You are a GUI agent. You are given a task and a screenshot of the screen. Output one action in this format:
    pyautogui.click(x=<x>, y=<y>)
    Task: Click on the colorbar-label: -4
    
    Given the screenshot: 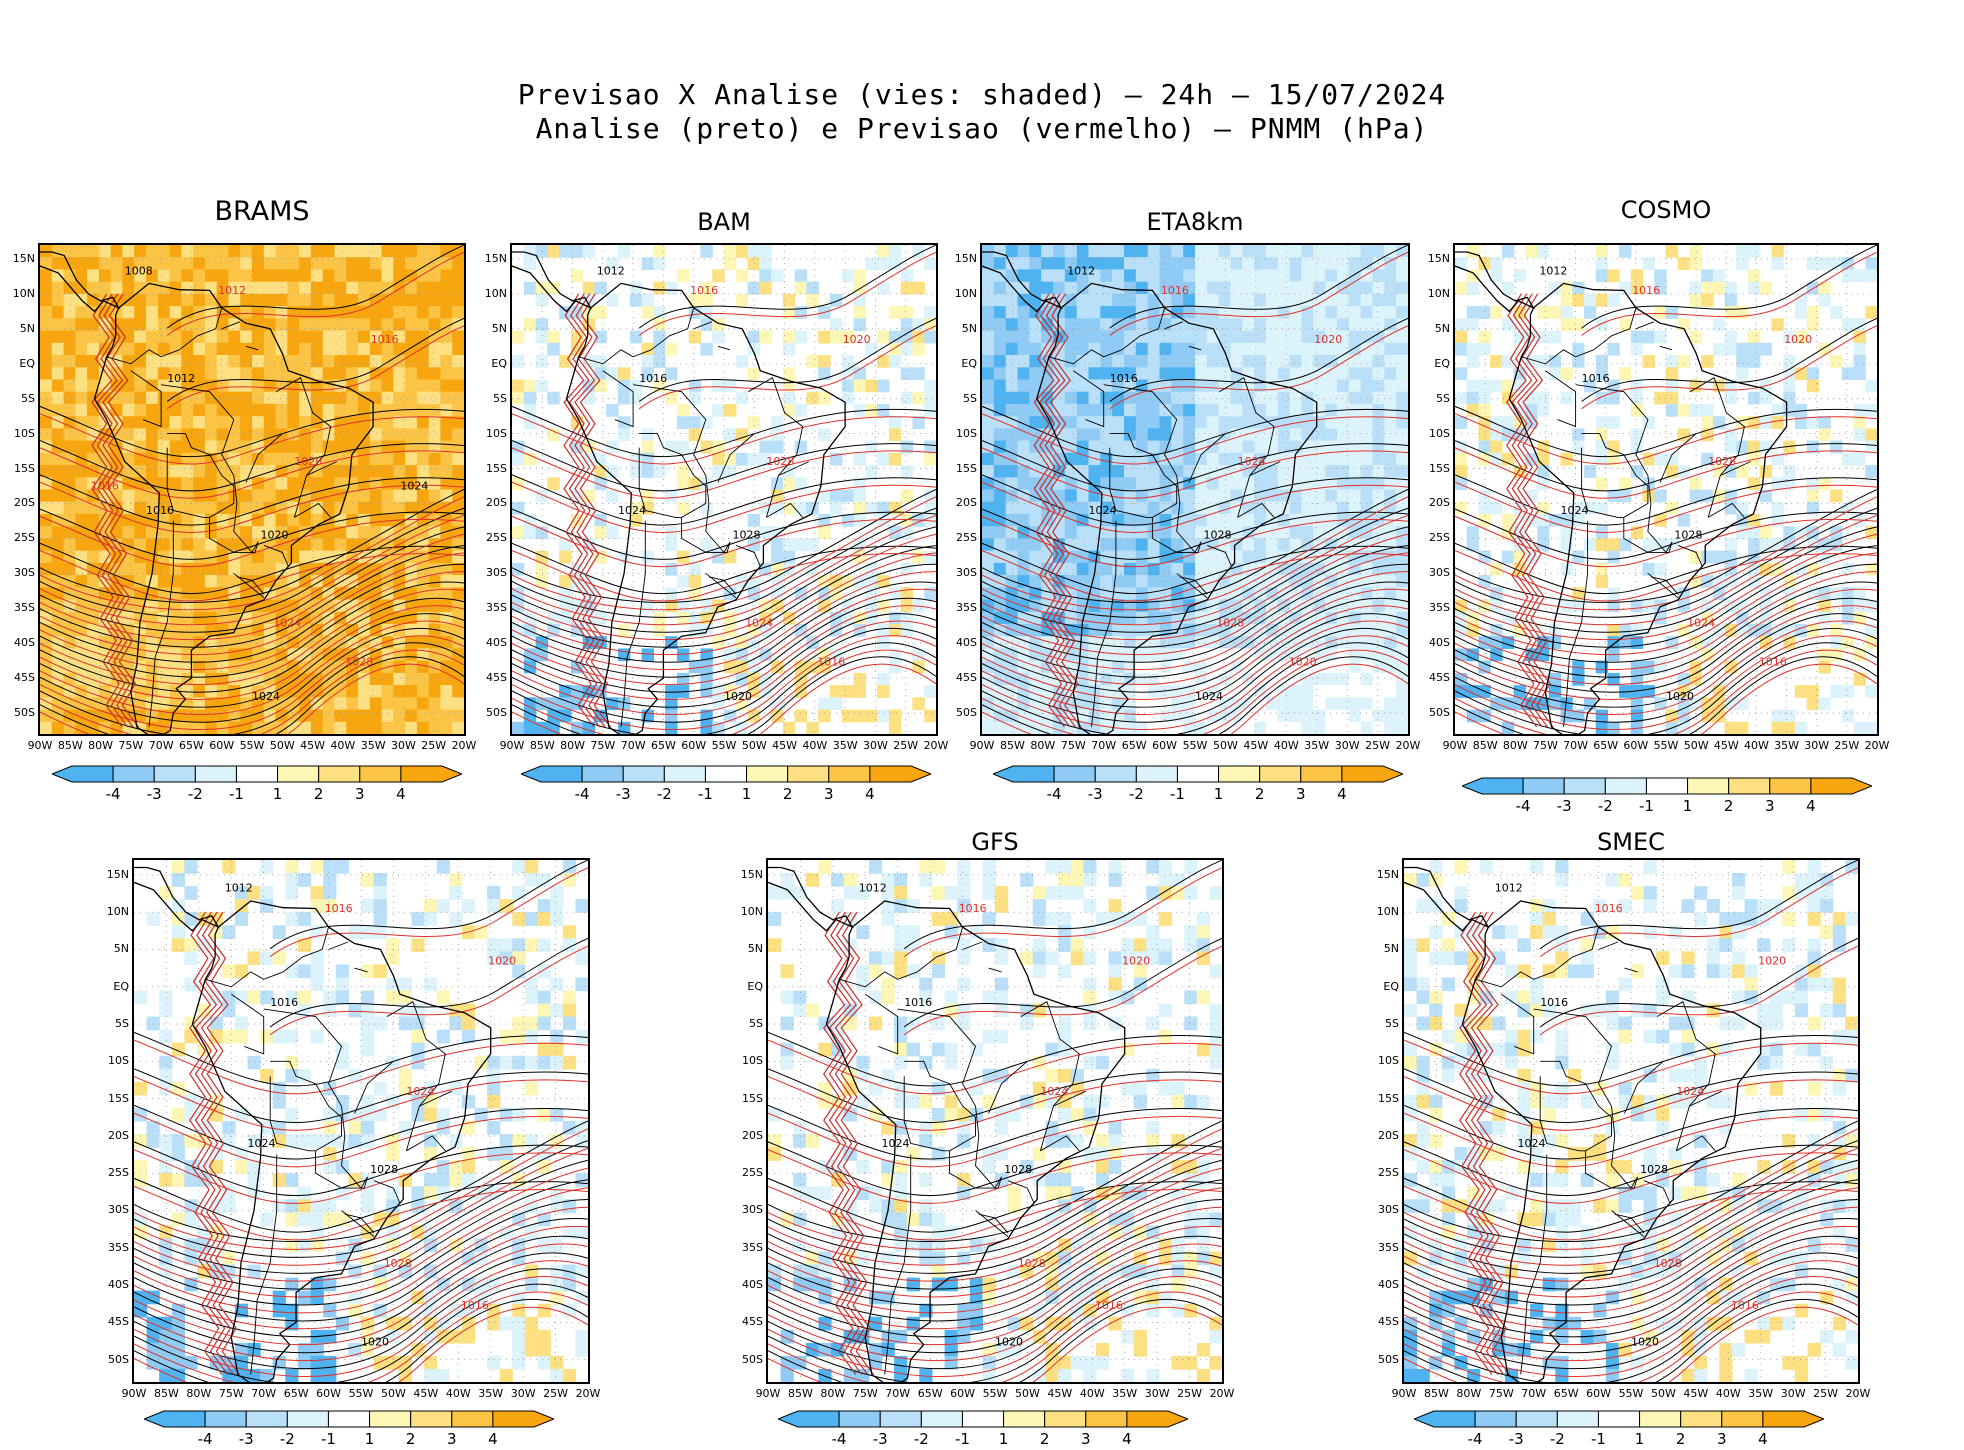 What is the action you would take?
    pyautogui.click(x=582, y=794)
    